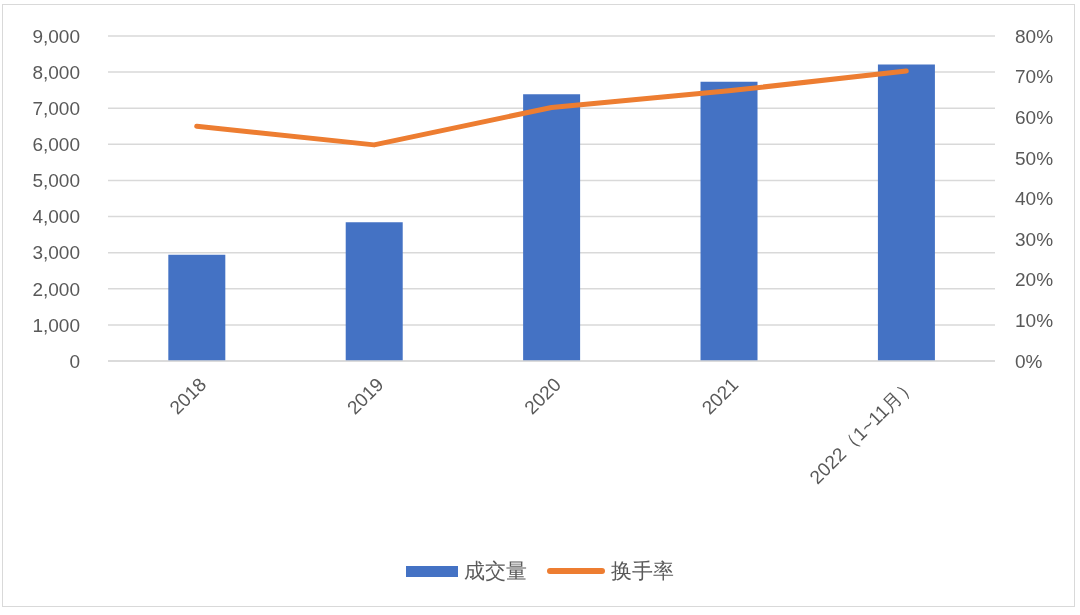  Describe the element at coordinates (56, 253) in the screenshot. I see `y-tick-label: 3,000` at that location.